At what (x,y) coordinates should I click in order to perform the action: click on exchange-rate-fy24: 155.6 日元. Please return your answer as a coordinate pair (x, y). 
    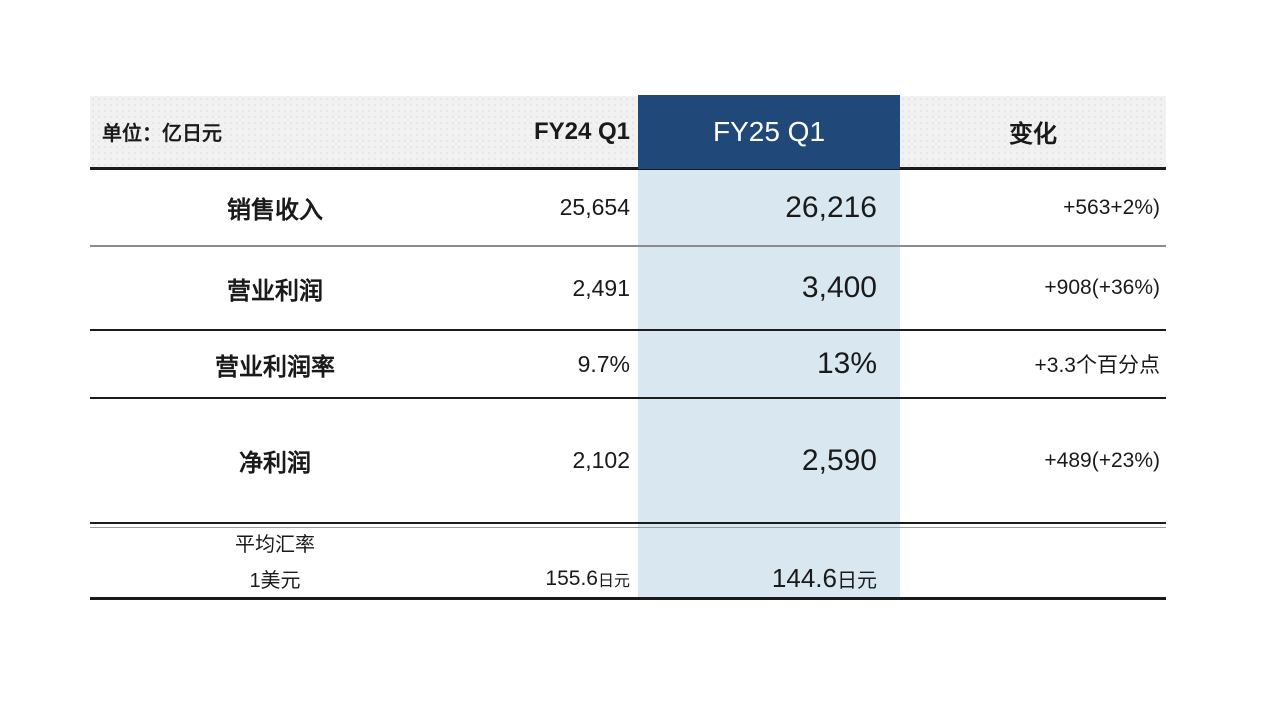
    Looking at the image, I should click on (549, 579).